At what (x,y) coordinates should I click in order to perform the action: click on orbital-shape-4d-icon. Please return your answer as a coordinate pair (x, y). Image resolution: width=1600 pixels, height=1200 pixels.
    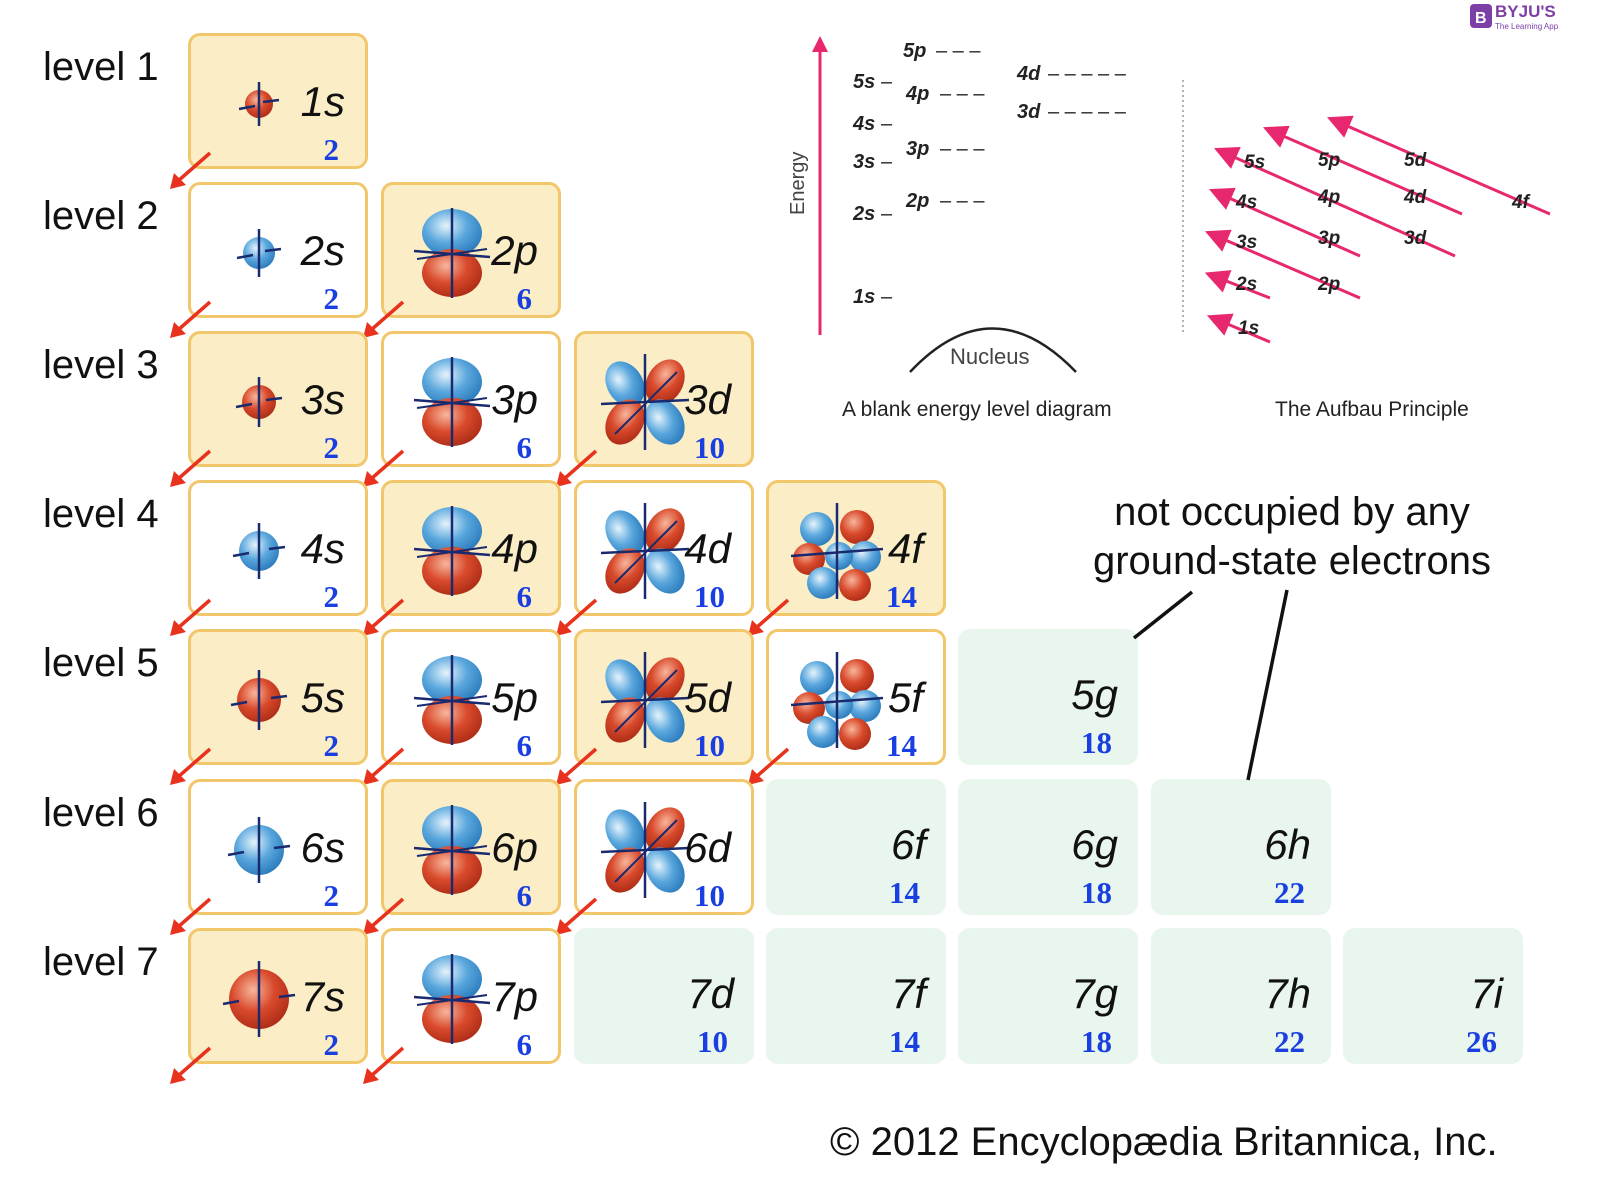
    Looking at the image, I should click on (645, 551).